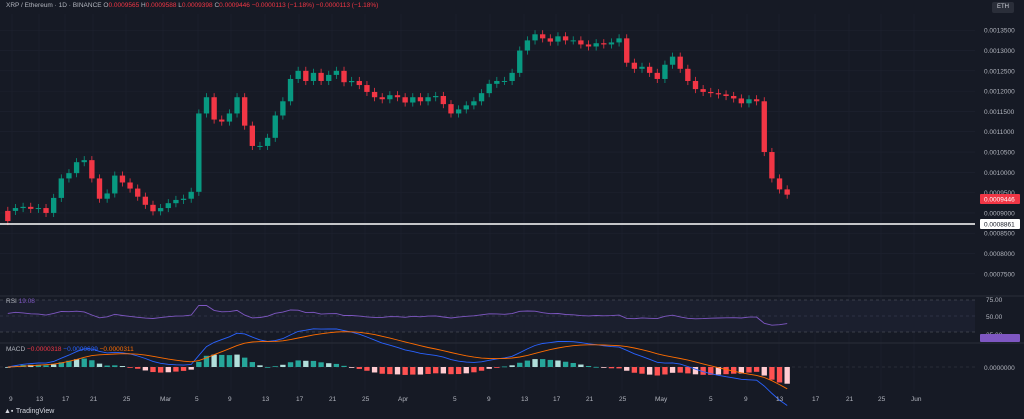 The width and height of the screenshot is (1024, 419). I want to click on price-label-tag: 0.0009446, so click(1000, 199).